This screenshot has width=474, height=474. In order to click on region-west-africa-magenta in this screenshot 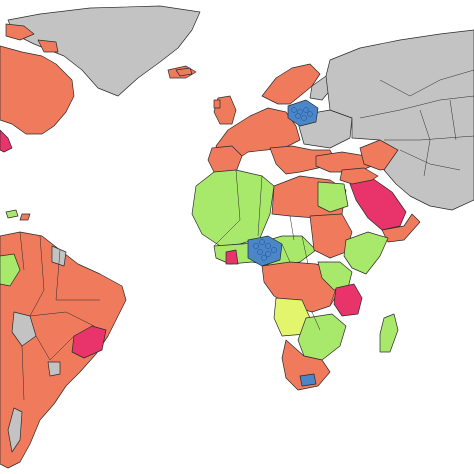, I will do `click(232, 257)`.